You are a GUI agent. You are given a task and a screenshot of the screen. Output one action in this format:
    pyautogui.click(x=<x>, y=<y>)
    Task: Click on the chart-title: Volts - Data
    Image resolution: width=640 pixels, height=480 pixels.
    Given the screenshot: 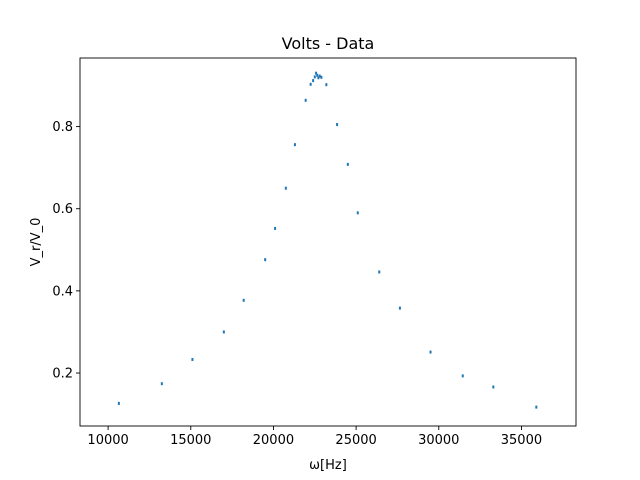 What is the action you would take?
    pyautogui.click(x=328, y=43)
    